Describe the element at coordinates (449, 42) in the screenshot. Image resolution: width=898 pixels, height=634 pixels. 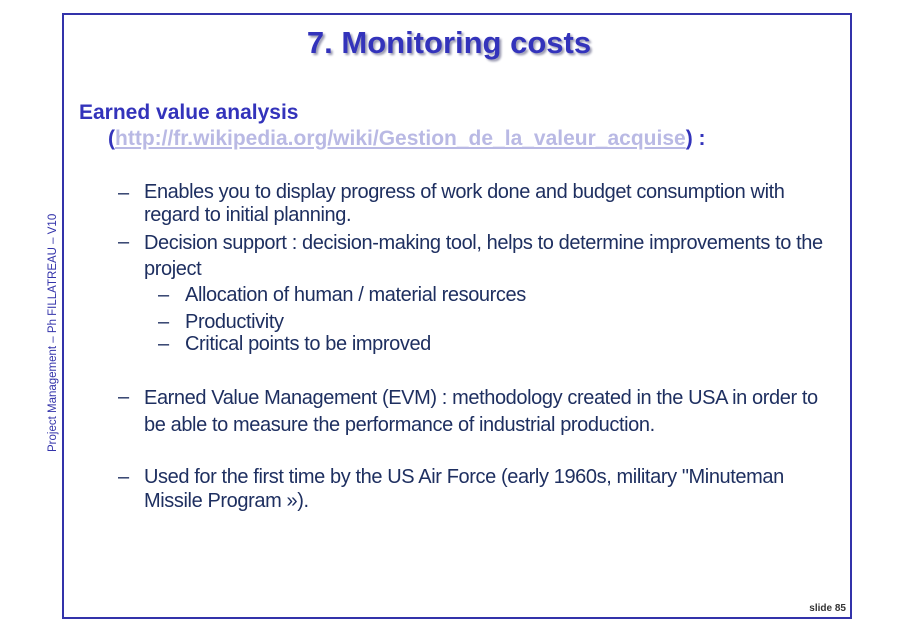
I see `slide-title: 7. Monitoring costs` at that location.